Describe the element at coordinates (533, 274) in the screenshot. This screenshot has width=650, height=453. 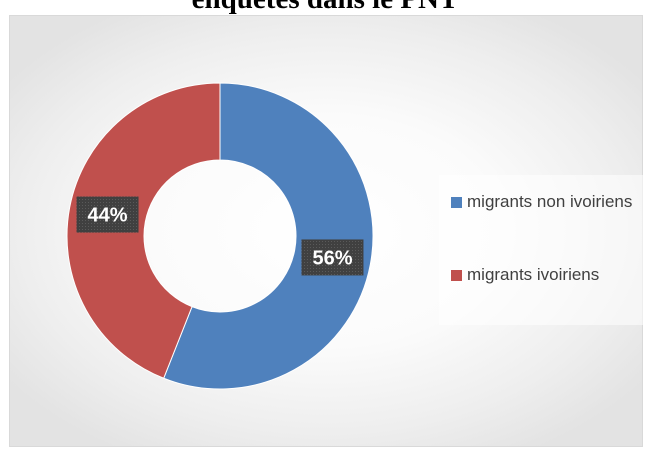
I see `legend-label: migrants ivoiriens` at that location.